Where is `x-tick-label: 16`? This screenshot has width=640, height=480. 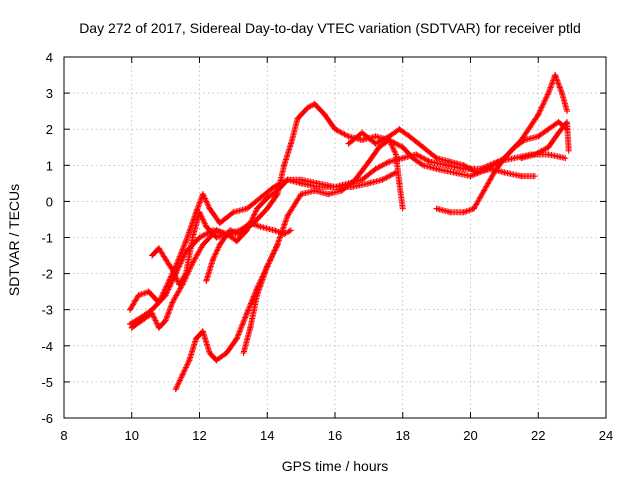
x-tick-label: 16 is located at coordinates (335, 435).